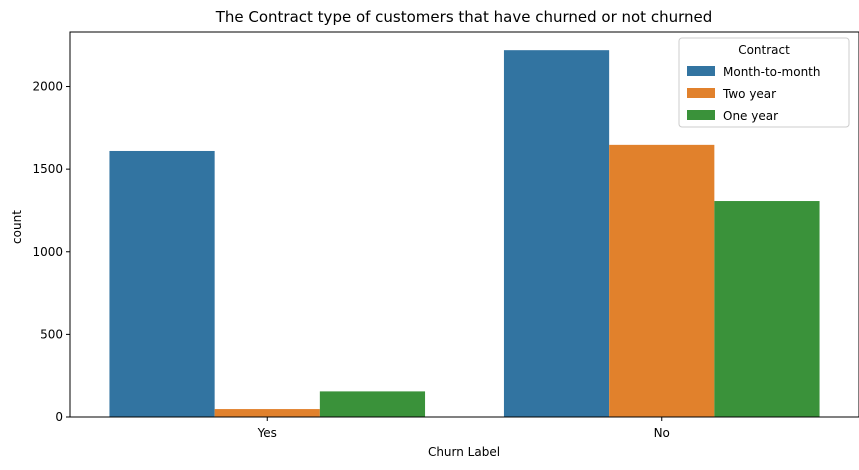 The image size is (859, 470). What do you see at coordinates (59, 417) in the screenshot?
I see `y-tick-label: 0` at bounding box center [59, 417].